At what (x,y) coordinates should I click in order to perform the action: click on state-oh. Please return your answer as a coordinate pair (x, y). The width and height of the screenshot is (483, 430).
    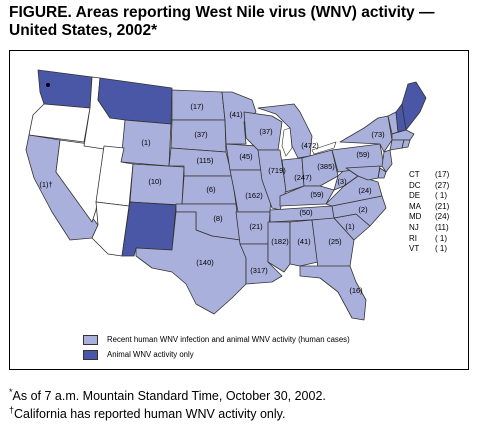
    Looking at the image, I should click on (320, 168).